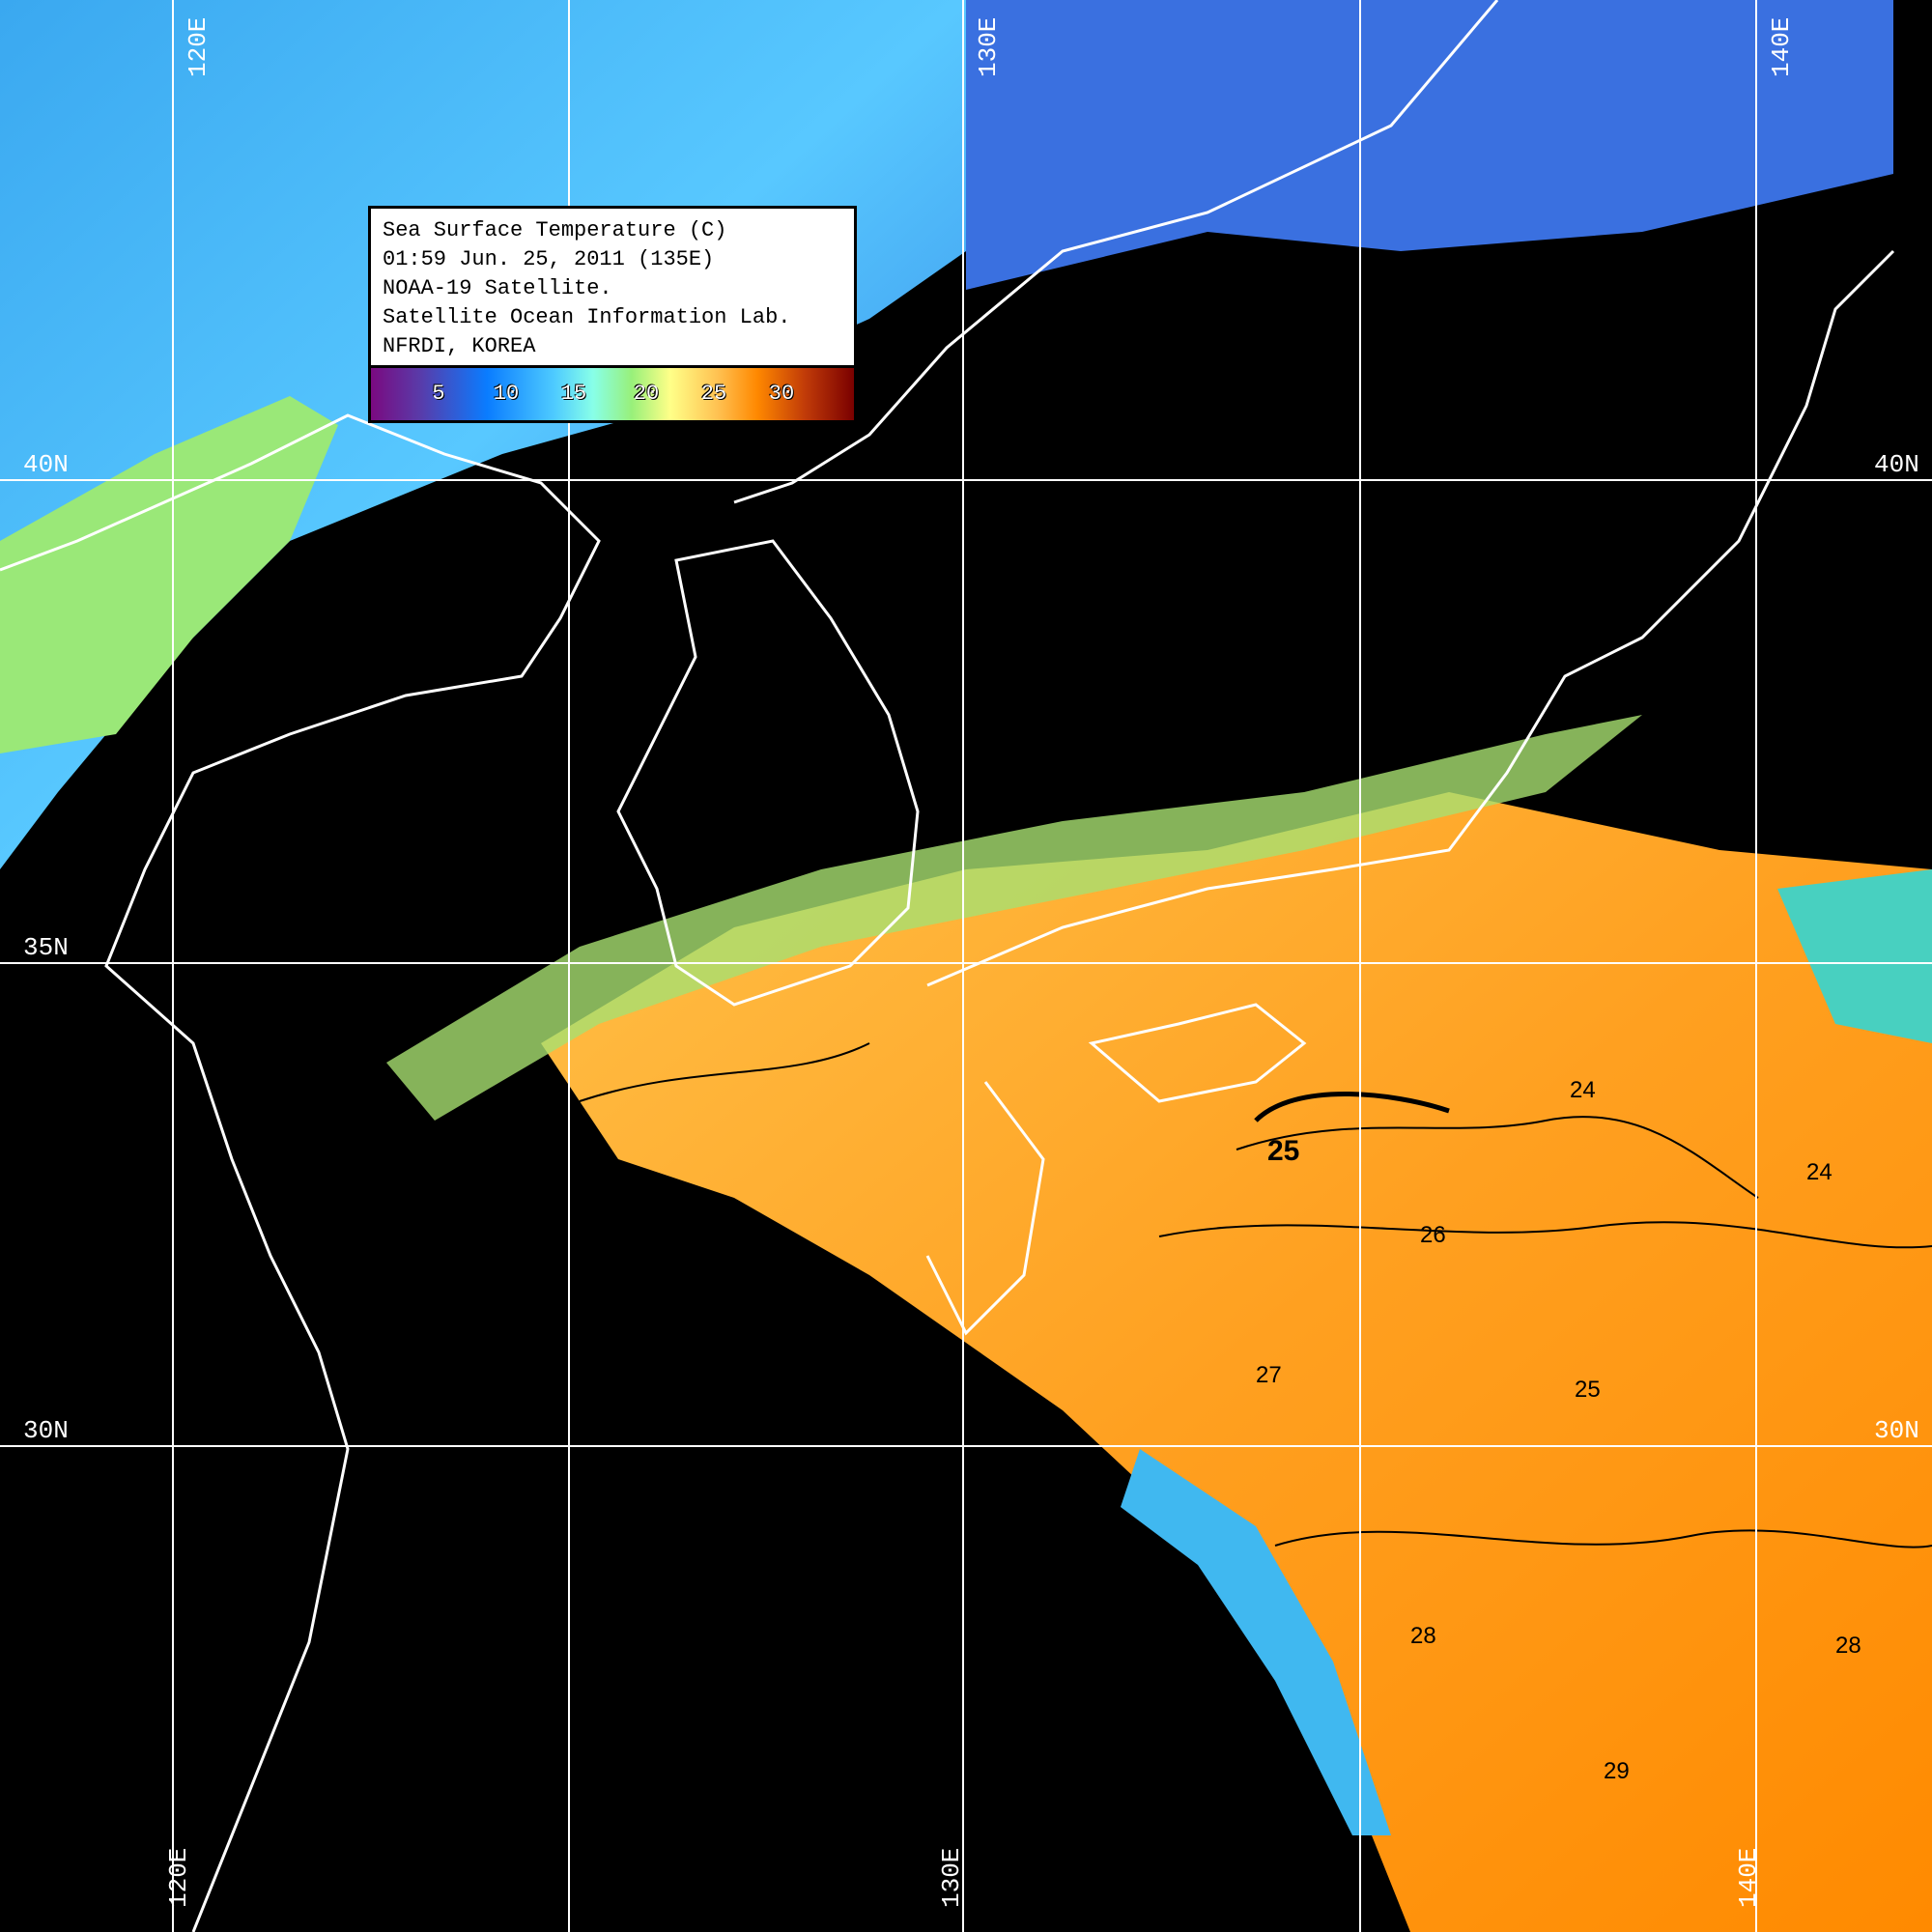 The image size is (1932, 1932). What do you see at coordinates (1433, 1235) in the screenshot?
I see `contour-label: 26` at bounding box center [1433, 1235].